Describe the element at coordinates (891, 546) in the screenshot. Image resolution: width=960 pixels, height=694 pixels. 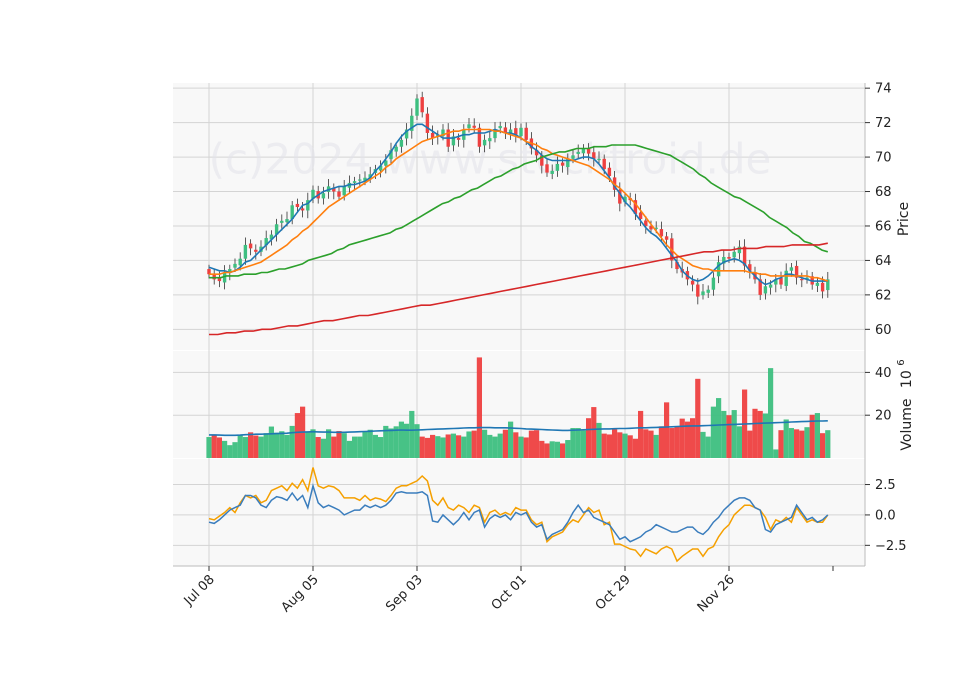
I see `macd-tick-label: −2.5` at that location.